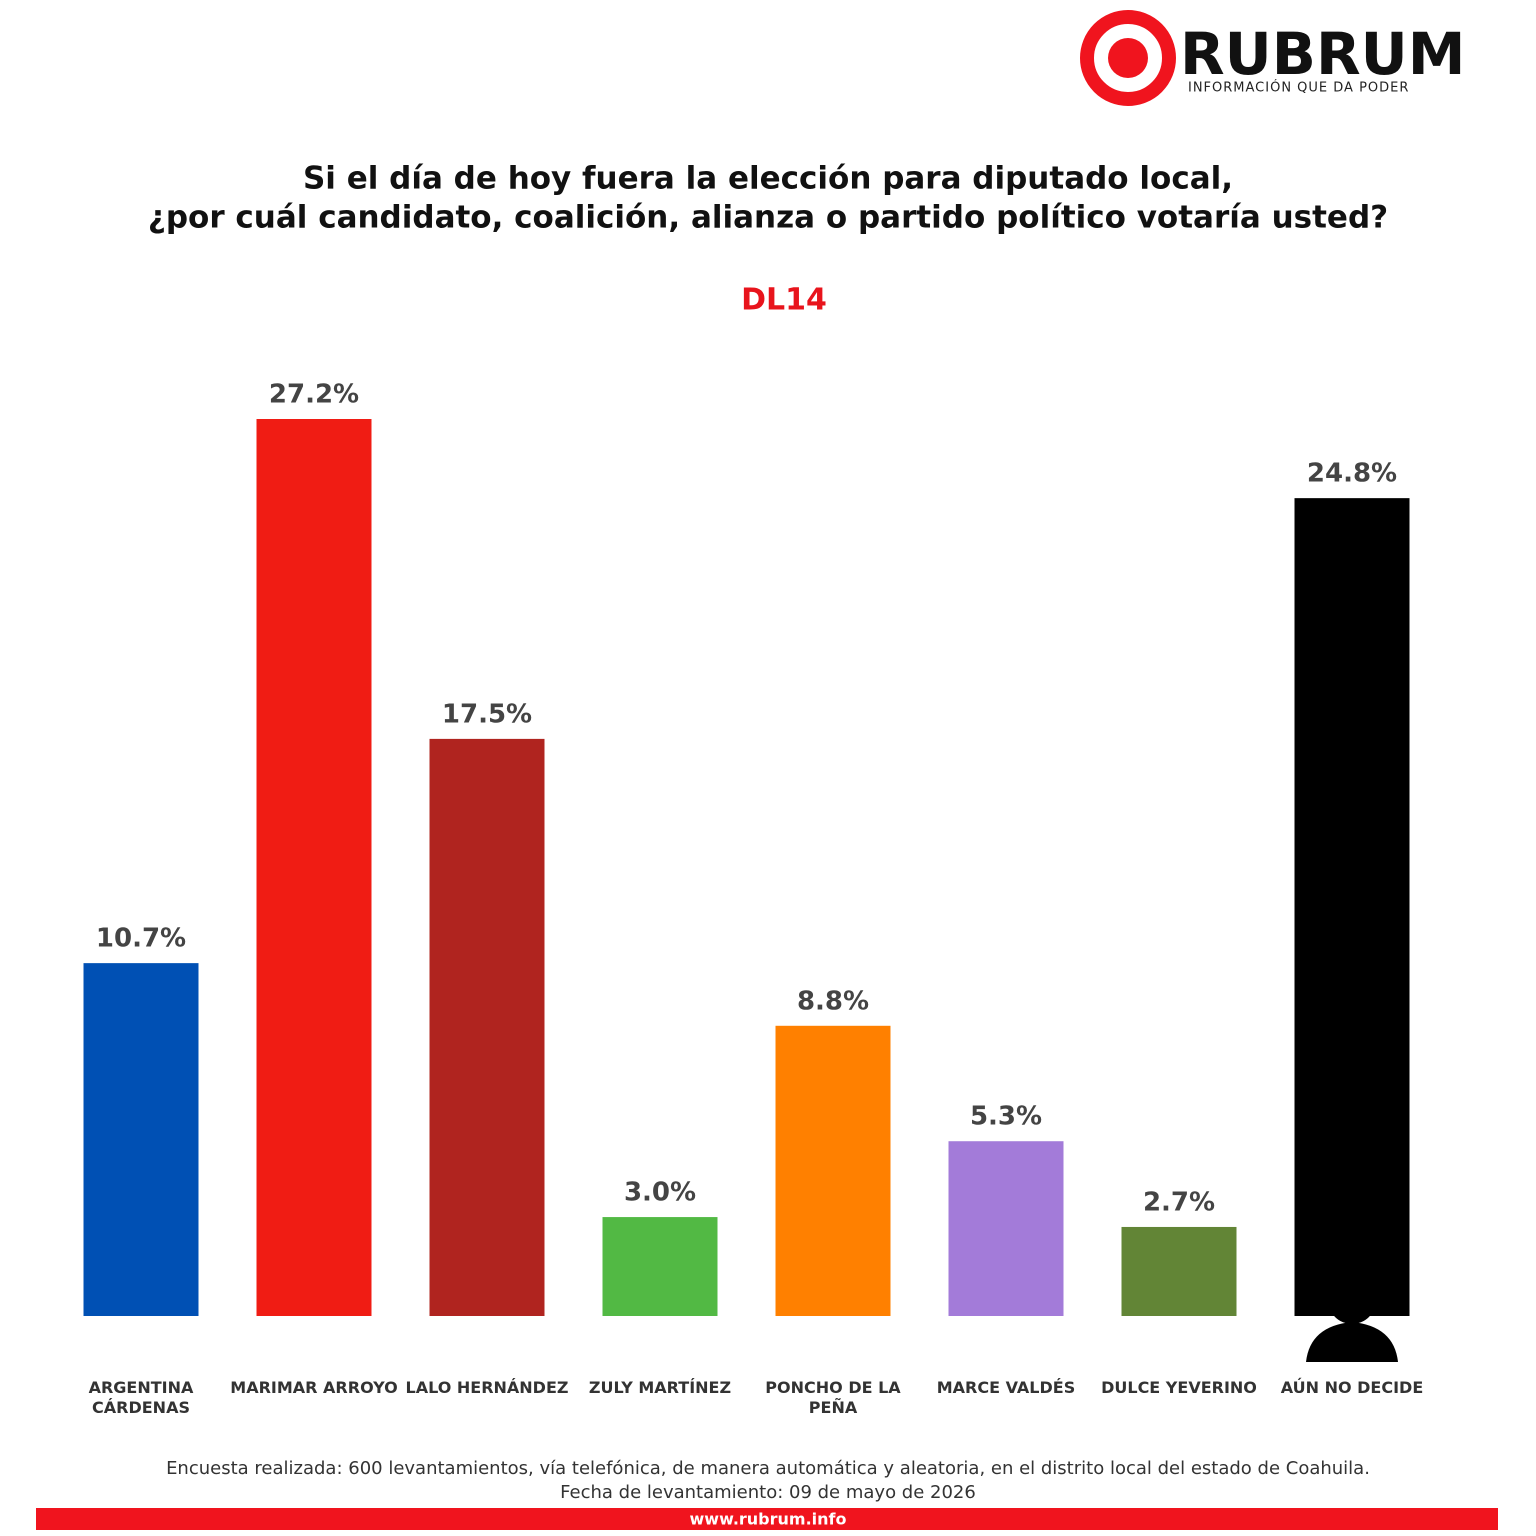  I want to click on category-label: LALO HERNÁNDEZ, so click(487, 1387).